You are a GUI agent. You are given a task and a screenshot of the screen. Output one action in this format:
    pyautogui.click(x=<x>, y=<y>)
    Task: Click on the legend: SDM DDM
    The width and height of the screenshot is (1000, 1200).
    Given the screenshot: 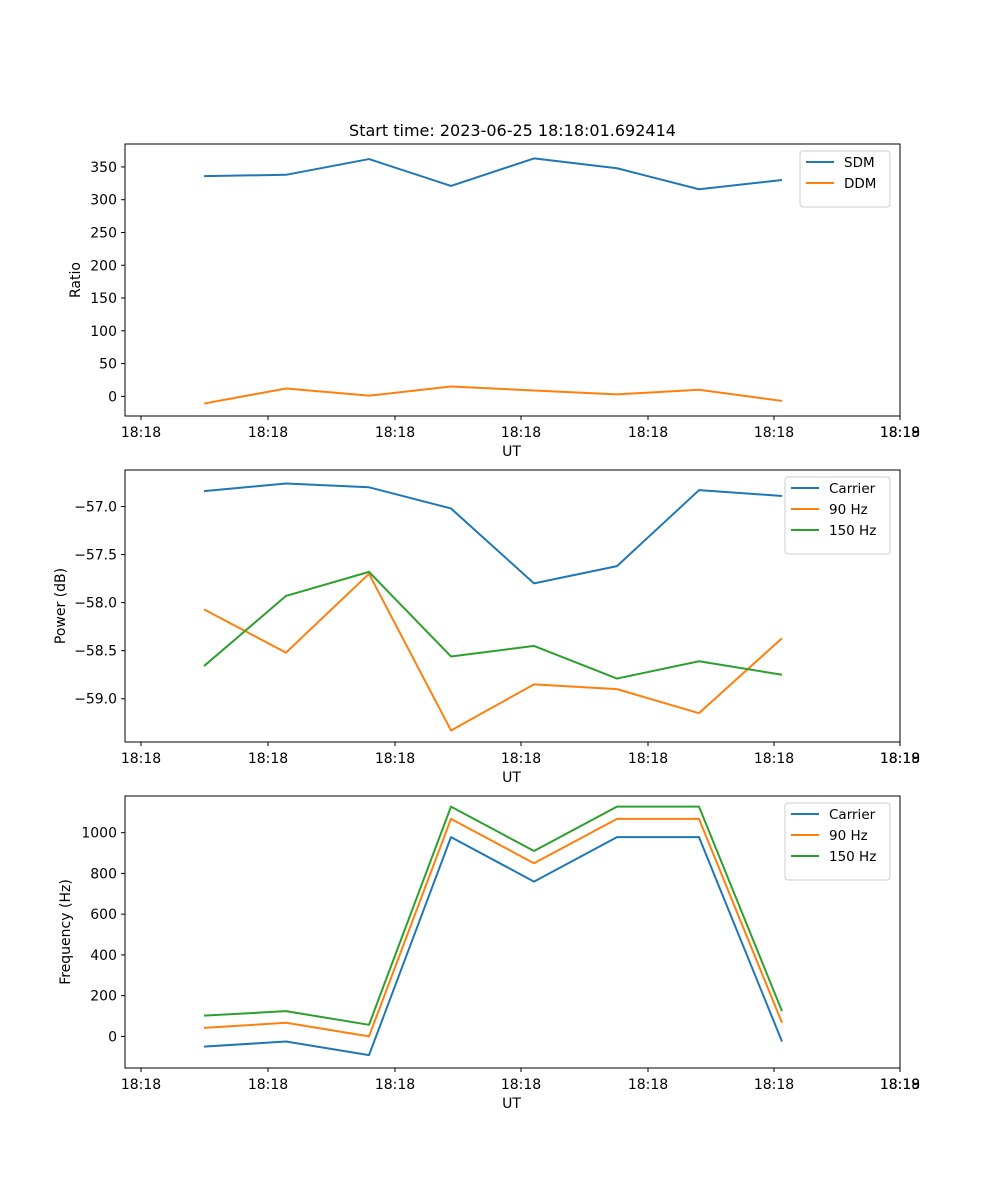 What is the action you would take?
    pyautogui.click(x=845, y=179)
    